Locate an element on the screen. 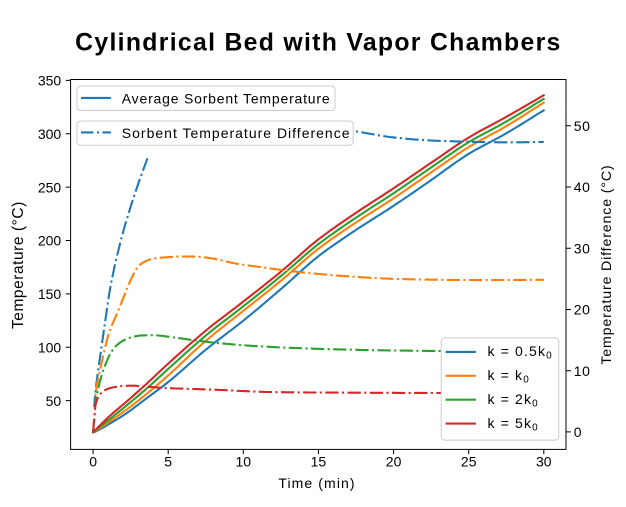 The image size is (626, 507). svg-text: 15 is located at coordinates (319, 462).